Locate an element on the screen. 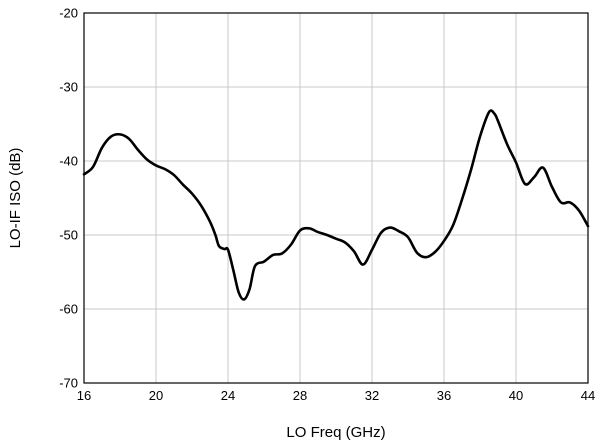 The height and width of the screenshot is (444, 596). x-tick-label: 40 is located at coordinates (516, 395).